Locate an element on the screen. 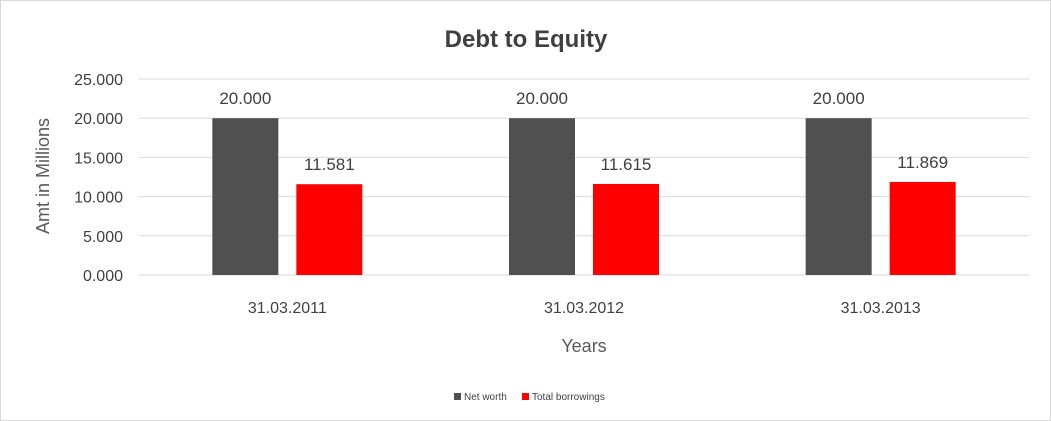 Image resolution: width=1051 pixels, height=421 pixels. legend-label: Net worth is located at coordinates (485, 397).